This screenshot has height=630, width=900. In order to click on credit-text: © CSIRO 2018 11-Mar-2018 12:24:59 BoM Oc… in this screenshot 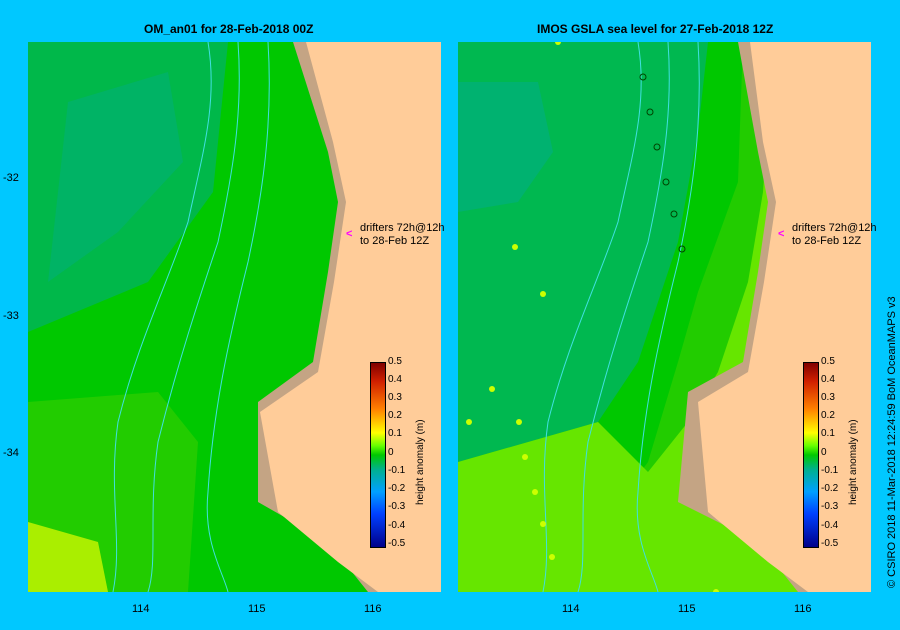, I will do `click(892, 442)`.